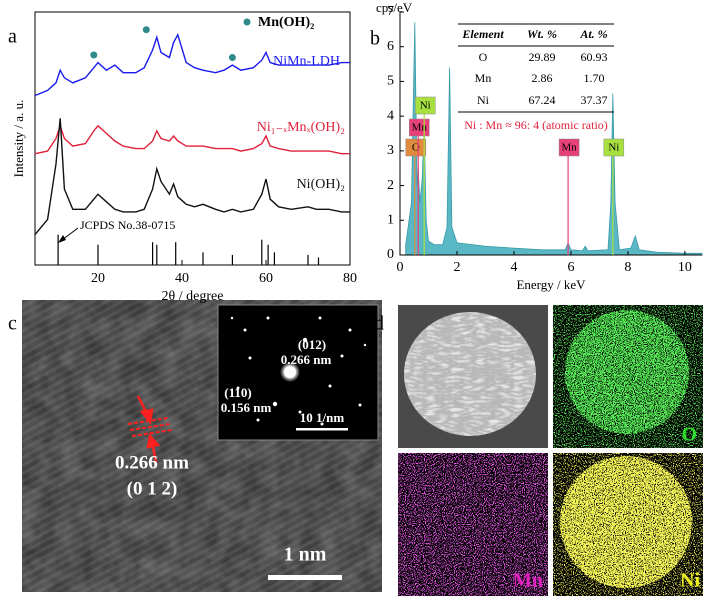  Describe the element at coordinates (12, 324) in the screenshot. I see `panel-label: c` at that location.